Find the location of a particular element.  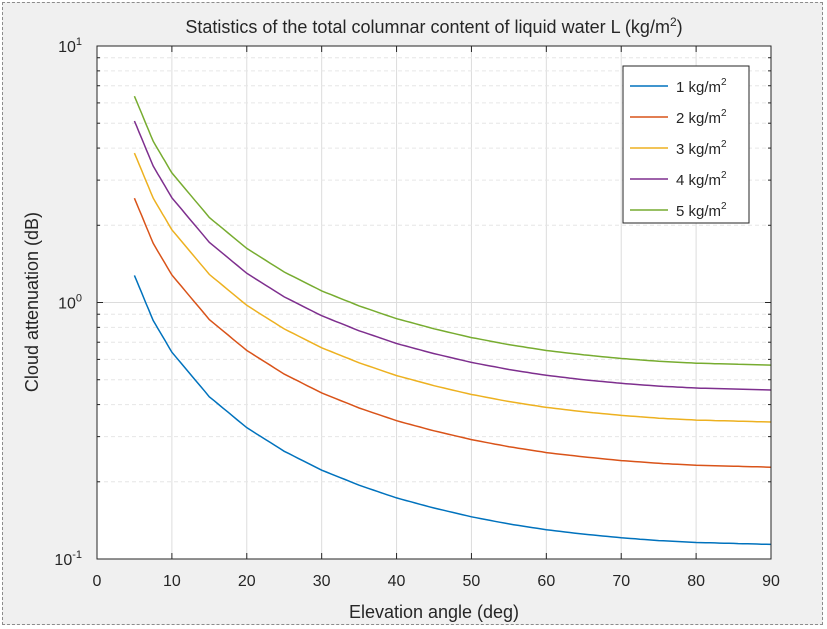

x-tick-label: 80 is located at coordinates (696, 581).